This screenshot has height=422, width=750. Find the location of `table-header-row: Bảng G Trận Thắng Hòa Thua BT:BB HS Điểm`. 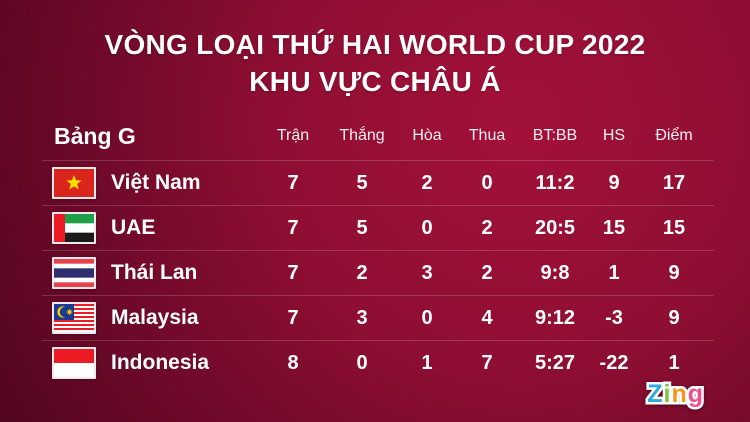

table-header-row: Bảng G Trận Thắng Hòa Thua BT:BB HS Điểm is located at coordinates (378, 136).